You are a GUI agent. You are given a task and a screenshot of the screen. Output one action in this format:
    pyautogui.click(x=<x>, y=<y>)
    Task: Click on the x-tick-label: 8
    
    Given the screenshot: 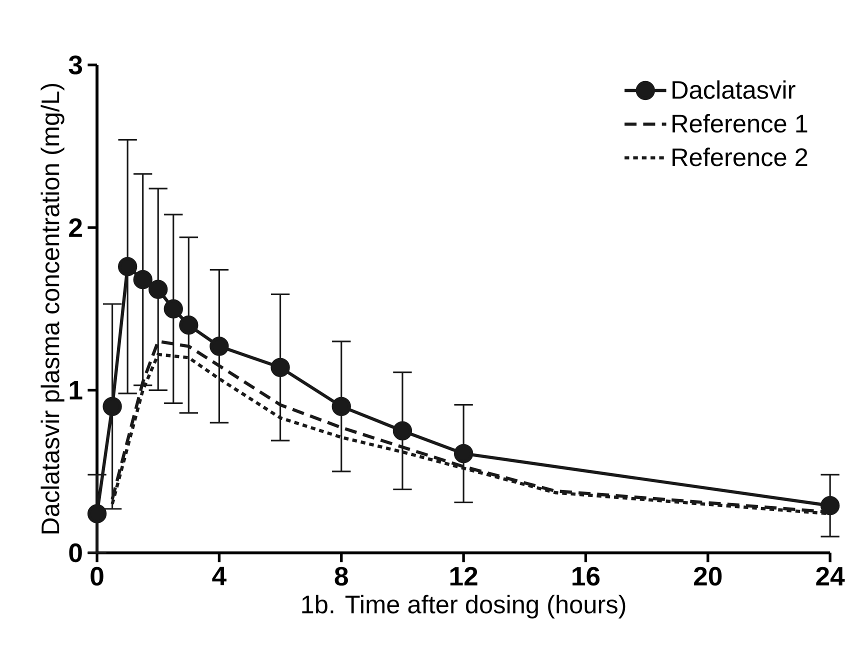 What is the action you would take?
    pyautogui.click(x=341, y=576)
    